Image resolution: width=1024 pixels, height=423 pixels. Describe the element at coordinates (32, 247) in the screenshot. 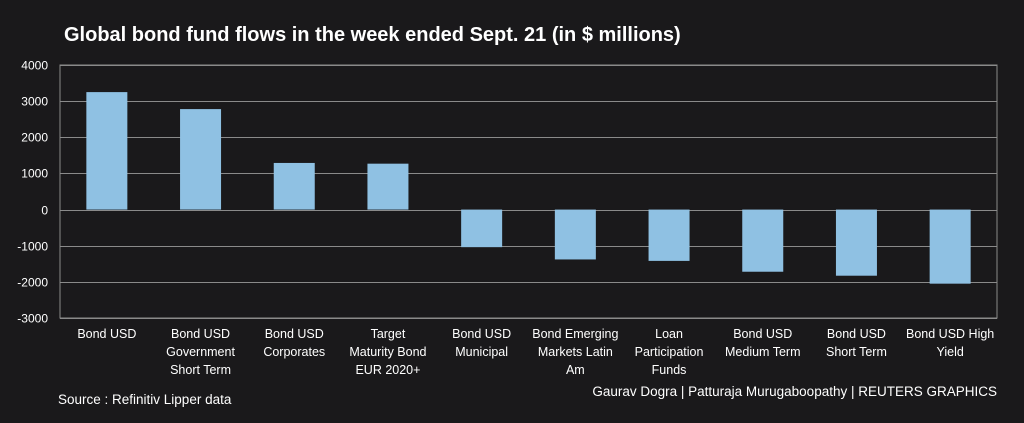

I see `y-tick-label: -1000` at that location.